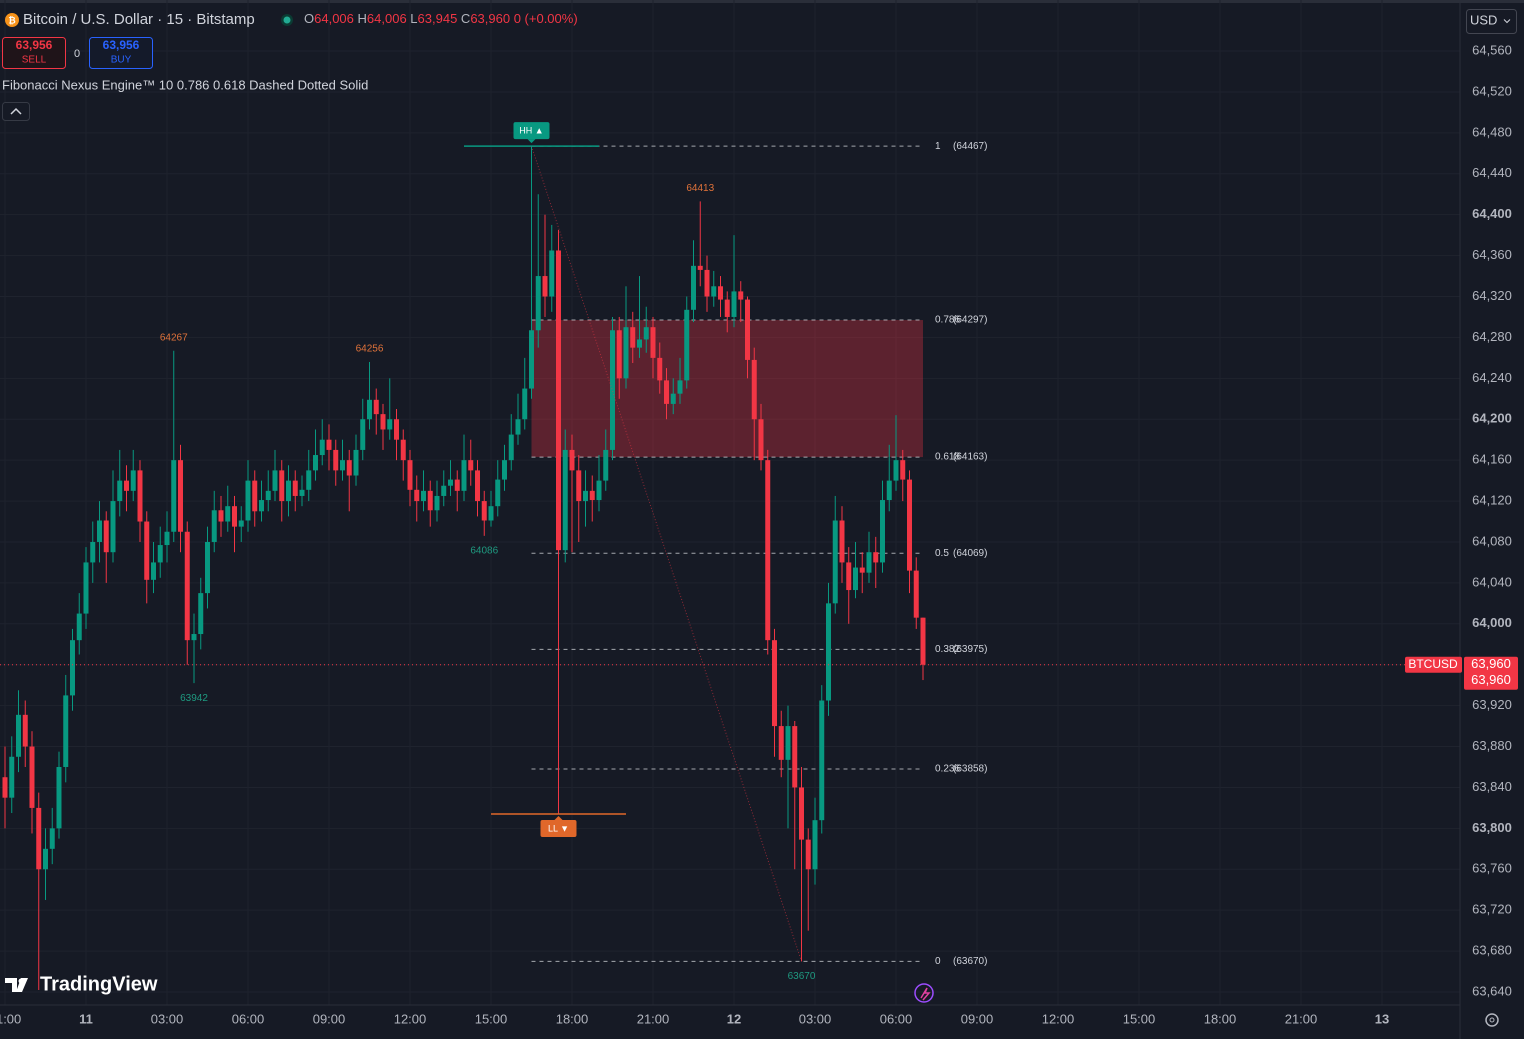 The height and width of the screenshot is (1039, 1524). Describe the element at coordinates (1491, 21) in the screenshot. I see `currency-select` at that location.